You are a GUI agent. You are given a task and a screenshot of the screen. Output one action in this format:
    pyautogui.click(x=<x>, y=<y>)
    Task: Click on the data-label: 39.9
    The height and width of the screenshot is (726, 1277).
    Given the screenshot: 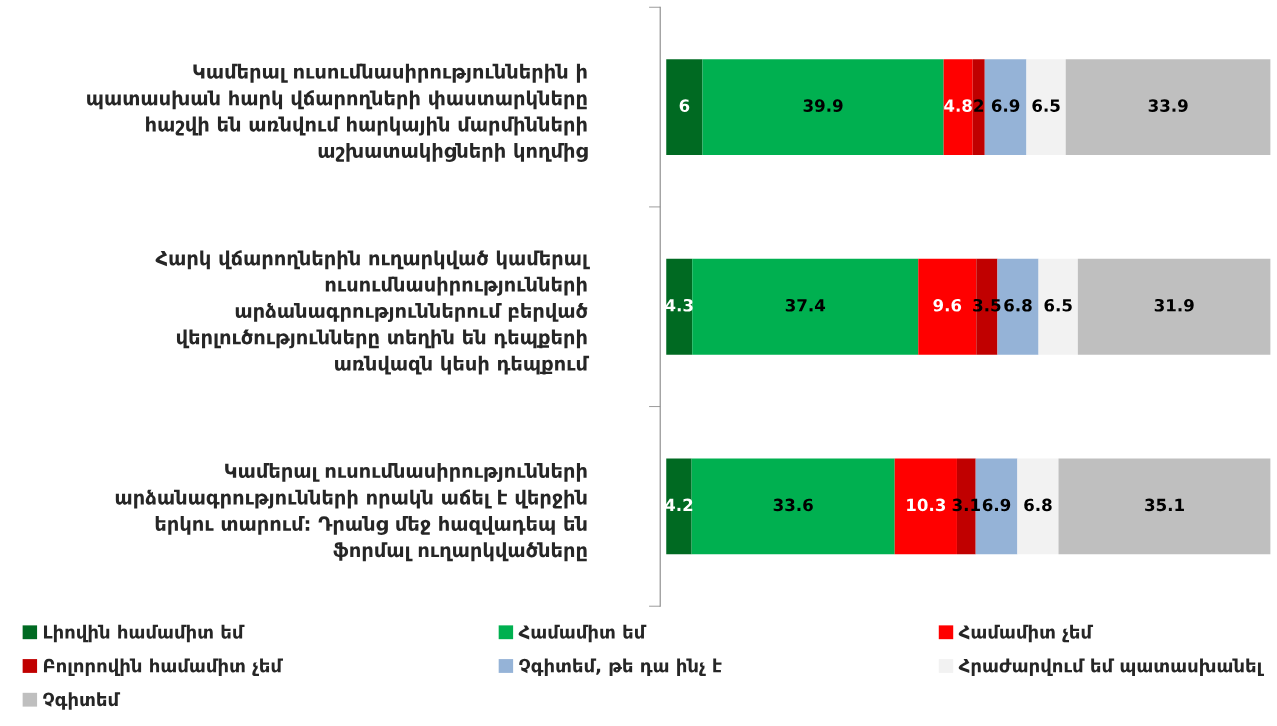 What is the action you would take?
    pyautogui.click(x=823, y=105)
    